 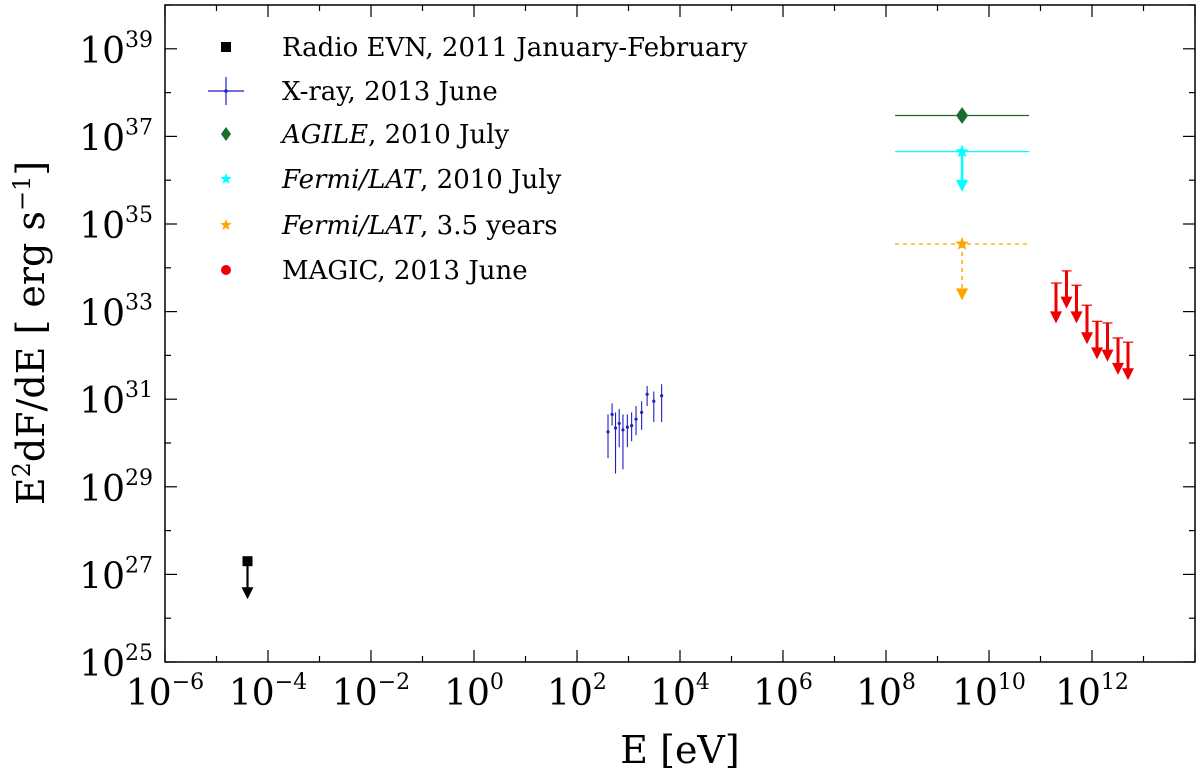 What do you see at coordinates (139, 565) in the screenshot?
I see `y-tick-label-exp: 27` at bounding box center [139, 565].